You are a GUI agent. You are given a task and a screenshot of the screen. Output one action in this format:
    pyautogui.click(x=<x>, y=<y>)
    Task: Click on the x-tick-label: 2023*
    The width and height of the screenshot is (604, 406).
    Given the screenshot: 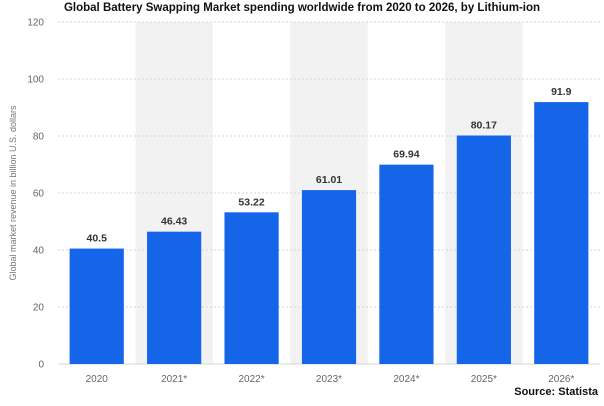 What is the action you would take?
    pyautogui.click(x=329, y=379)
    